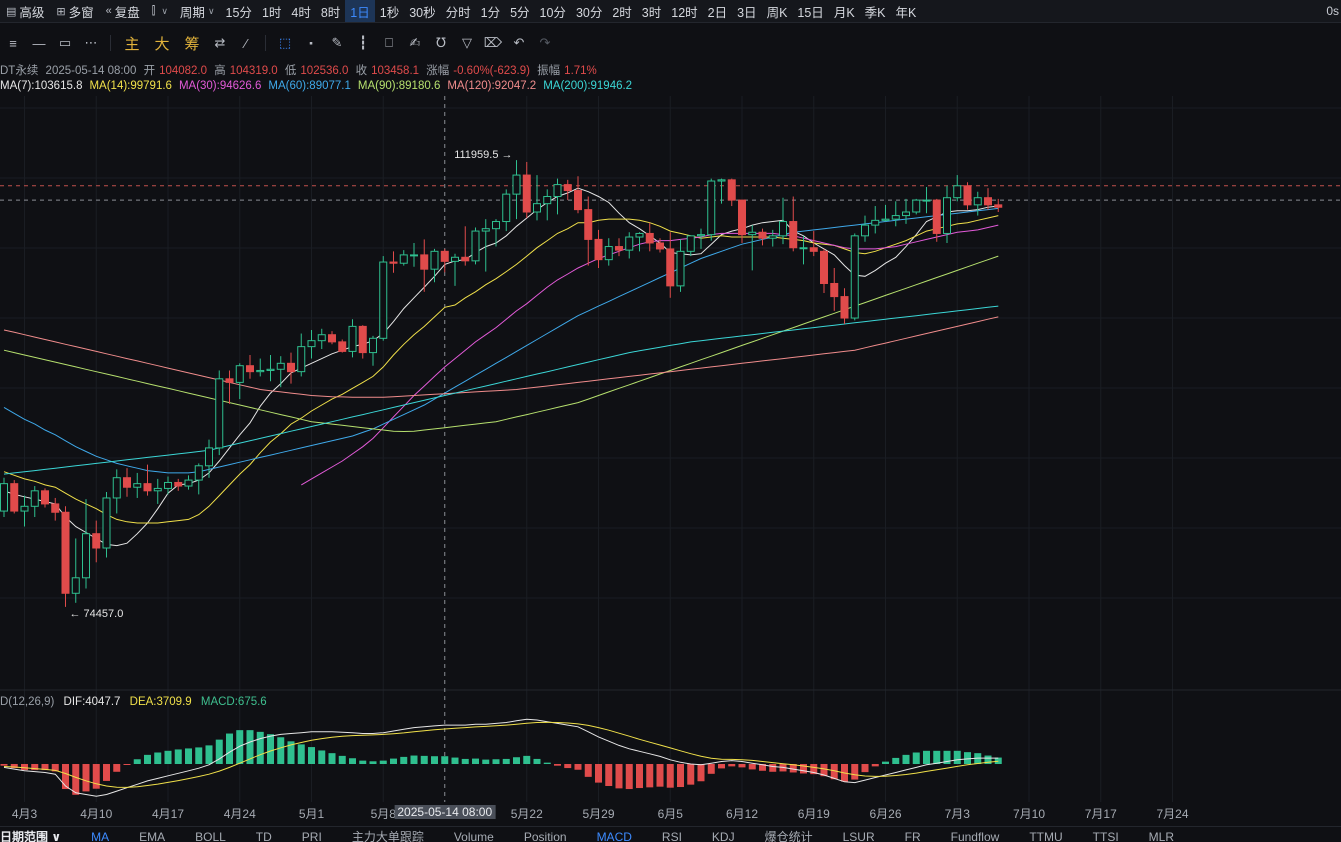  What do you see at coordinates (467, 42) in the screenshot?
I see `filter-icon: ▽` at bounding box center [467, 42].